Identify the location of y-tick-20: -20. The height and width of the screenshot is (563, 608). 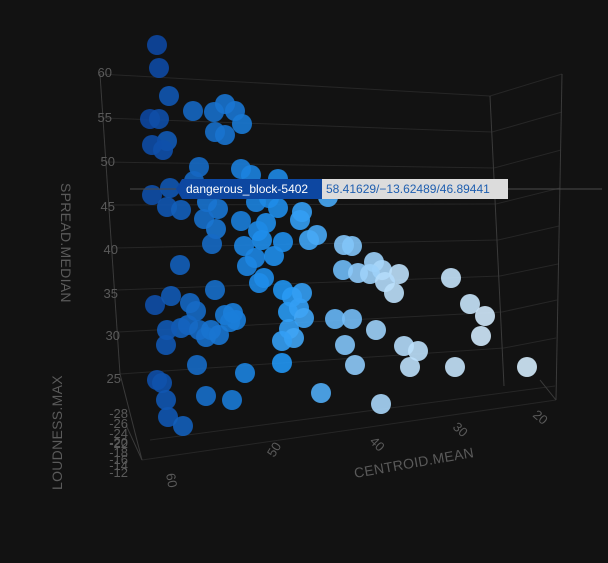
(118, 442).